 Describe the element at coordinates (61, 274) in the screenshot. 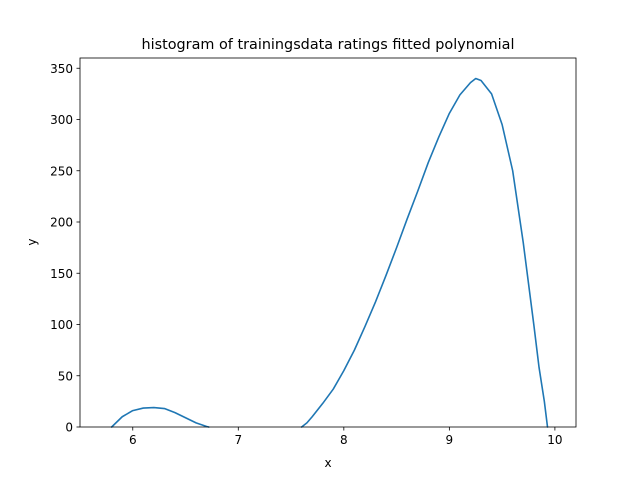

I see `y-tick-label: 150` at that location.